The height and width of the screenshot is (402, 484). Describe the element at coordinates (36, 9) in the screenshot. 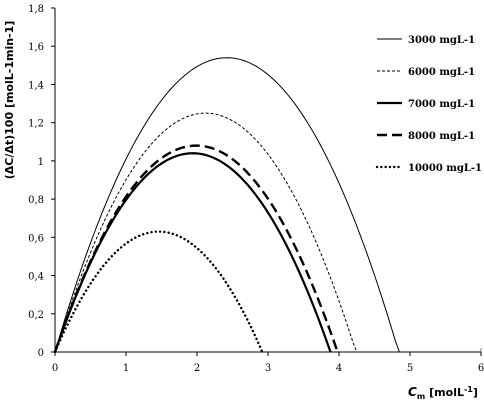

I see `y-tick-label: 1,8` at that location.